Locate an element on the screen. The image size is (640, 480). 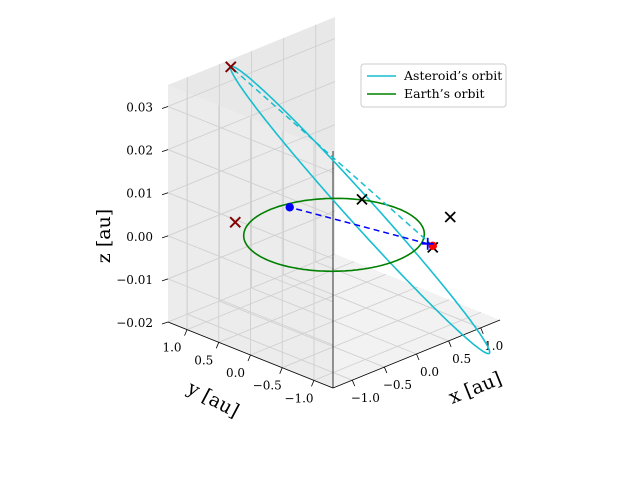
cross-5-stroke-b is located at coordinates (450, 217).